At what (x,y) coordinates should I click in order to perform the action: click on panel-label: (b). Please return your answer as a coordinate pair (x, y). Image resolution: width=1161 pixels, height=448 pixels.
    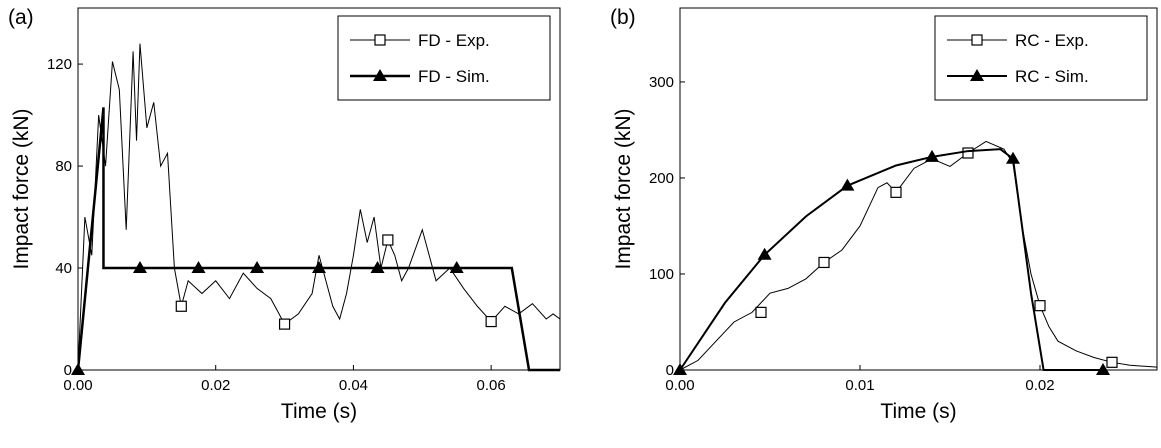
    Looking at the image, I should click on (623, 17).